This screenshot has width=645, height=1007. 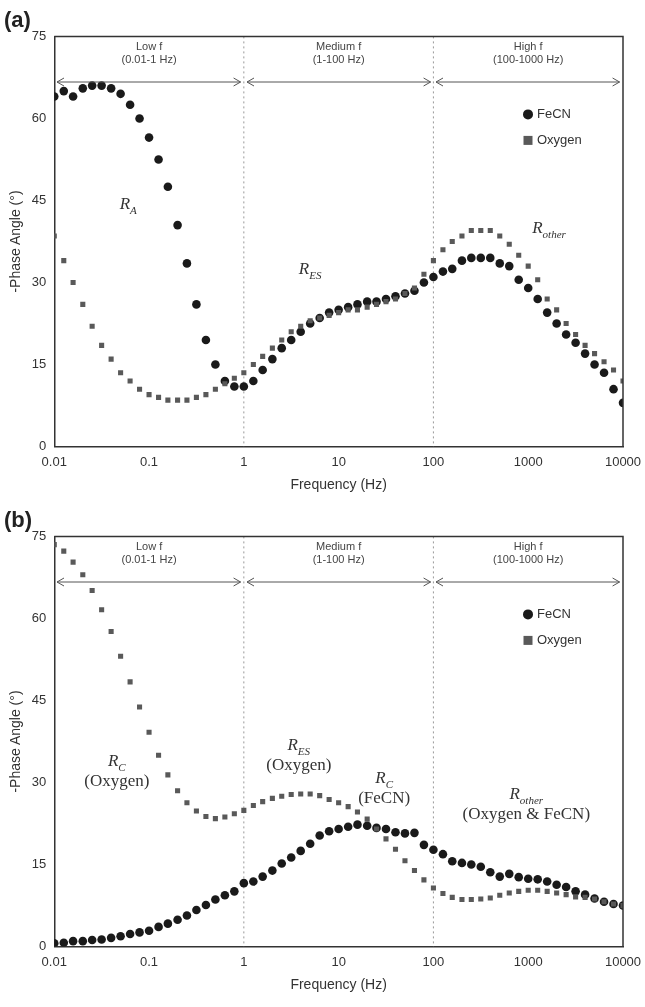 I want to click on chart-title: (b), so click(x=18, y=520).